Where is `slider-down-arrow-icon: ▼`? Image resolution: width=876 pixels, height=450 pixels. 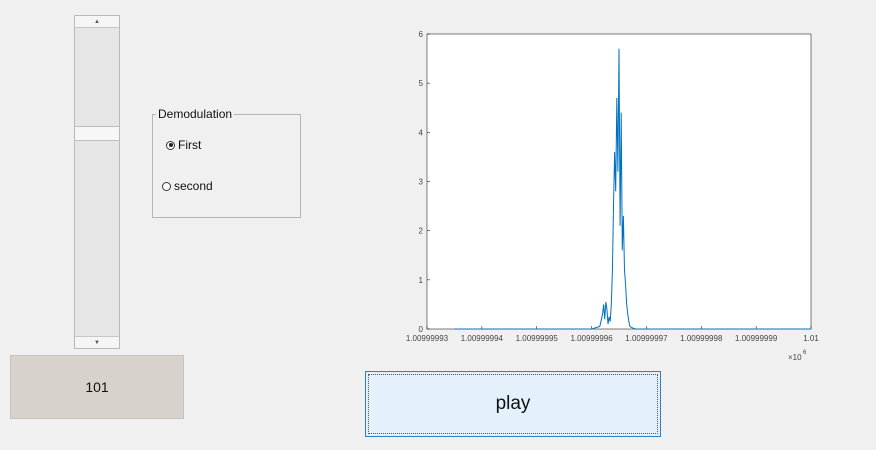 slider-down-arrow-icon: ▼ is located at coordinates (97, 342).